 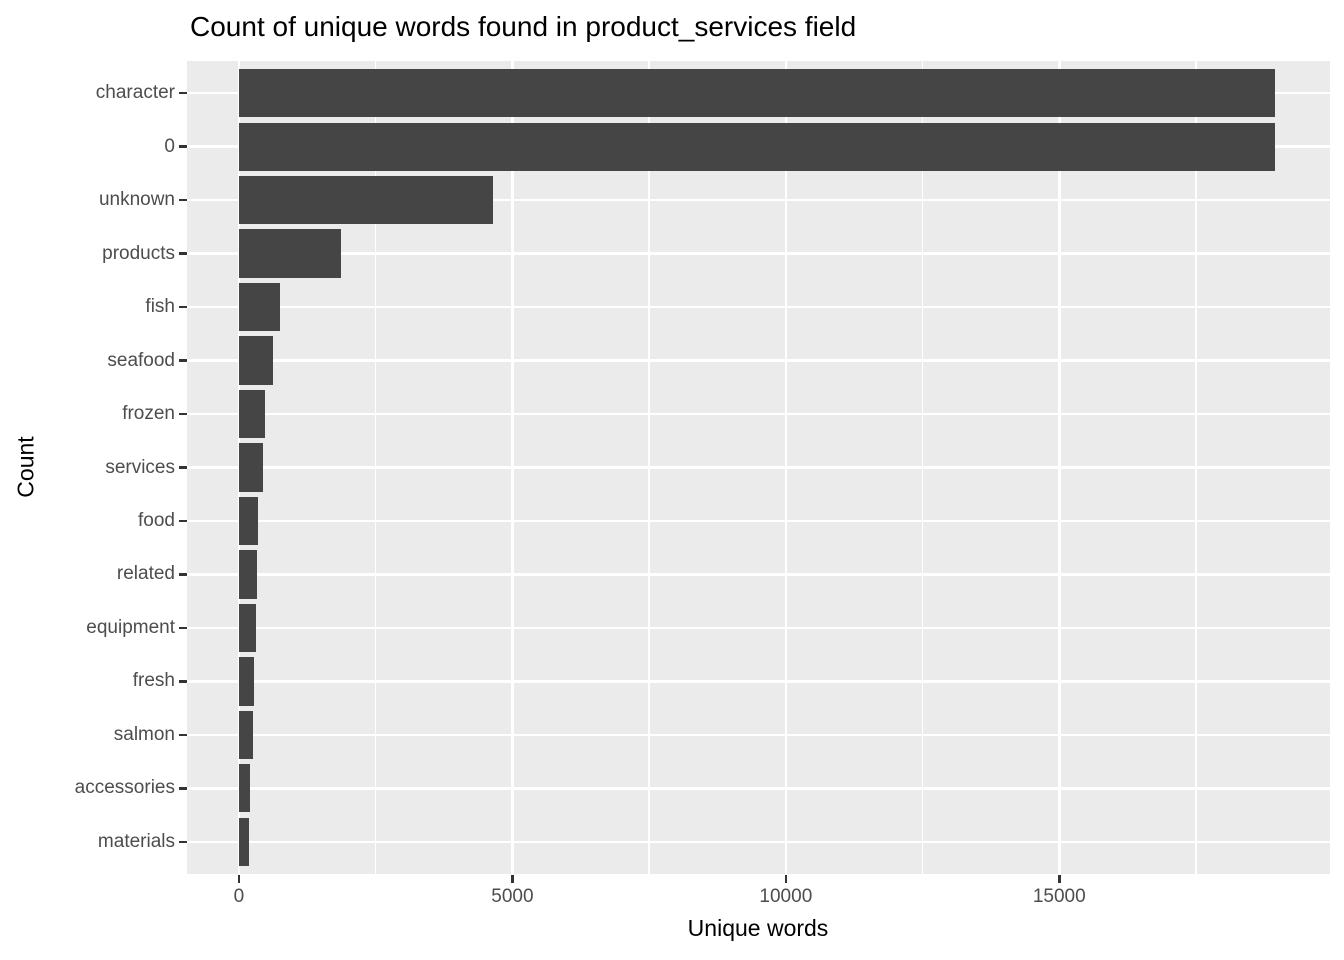 What do you see at coordinates (758, 928) in the screenshot?
I see `x-axis-title: Unique words` at bounding box center [758, 928].